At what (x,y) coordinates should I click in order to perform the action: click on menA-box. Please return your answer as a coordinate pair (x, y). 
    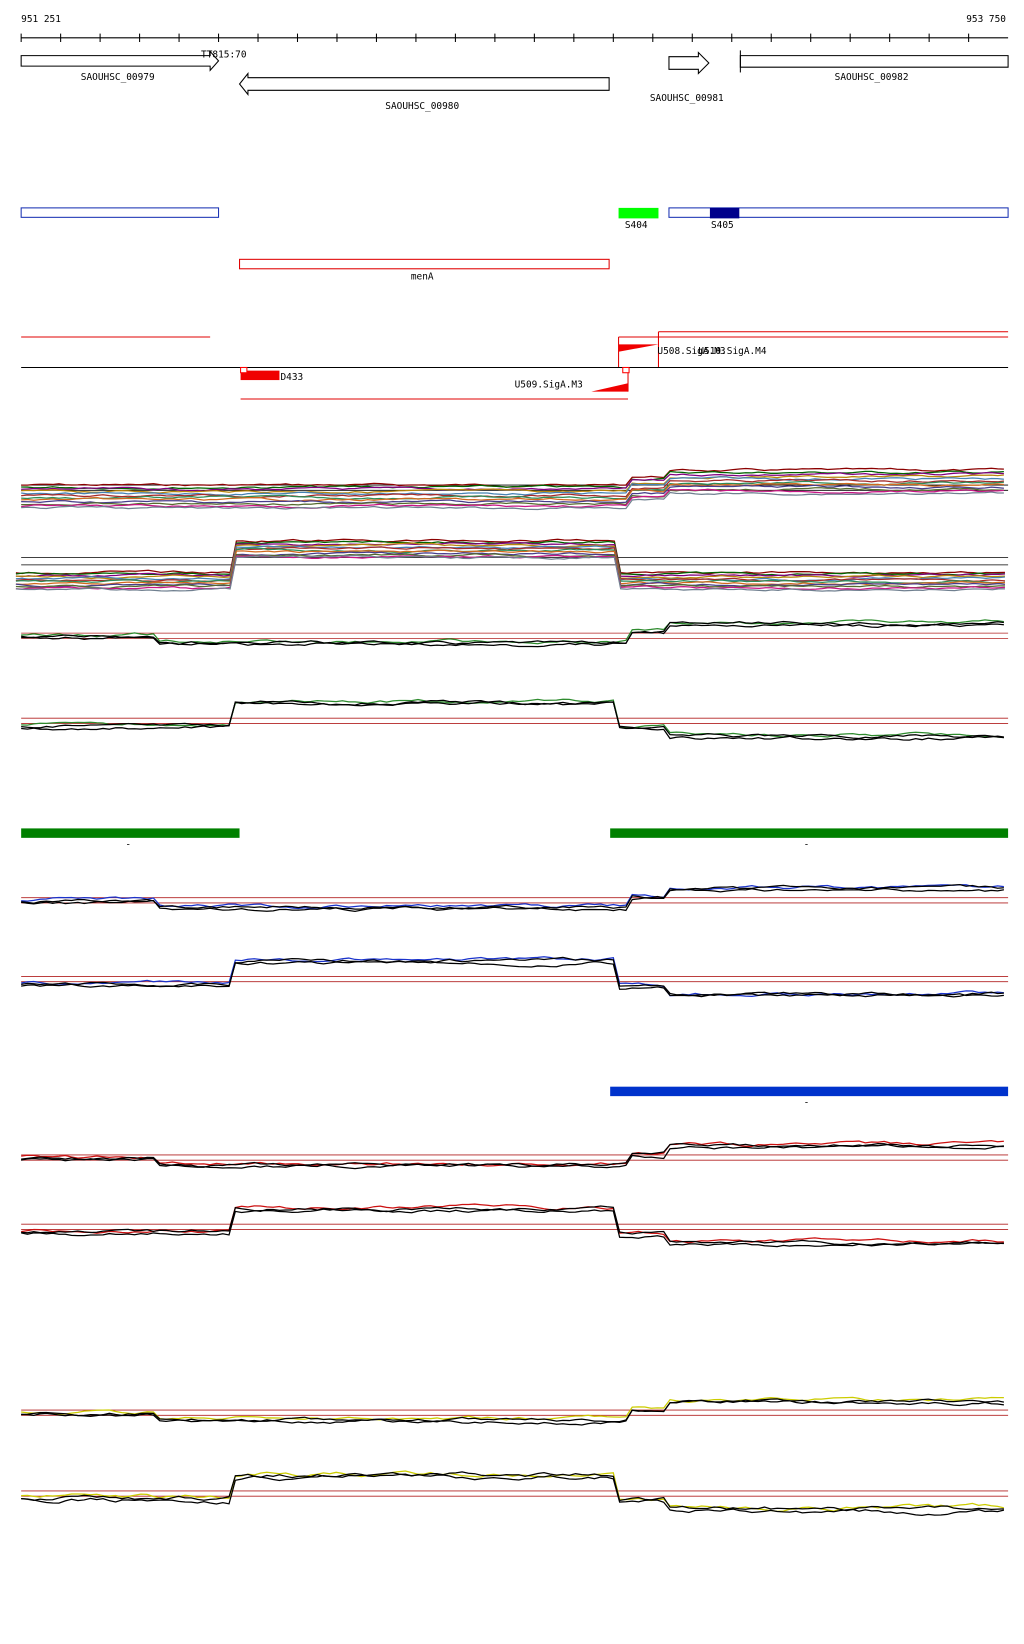
    Looking at the image, I should click on (424, 264).